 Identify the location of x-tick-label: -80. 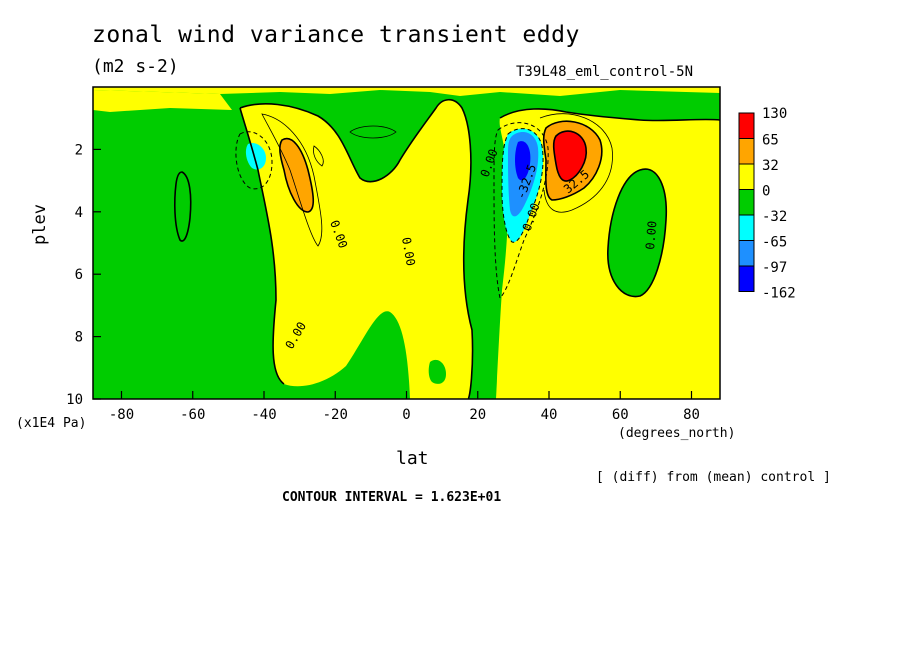
(121, 415).